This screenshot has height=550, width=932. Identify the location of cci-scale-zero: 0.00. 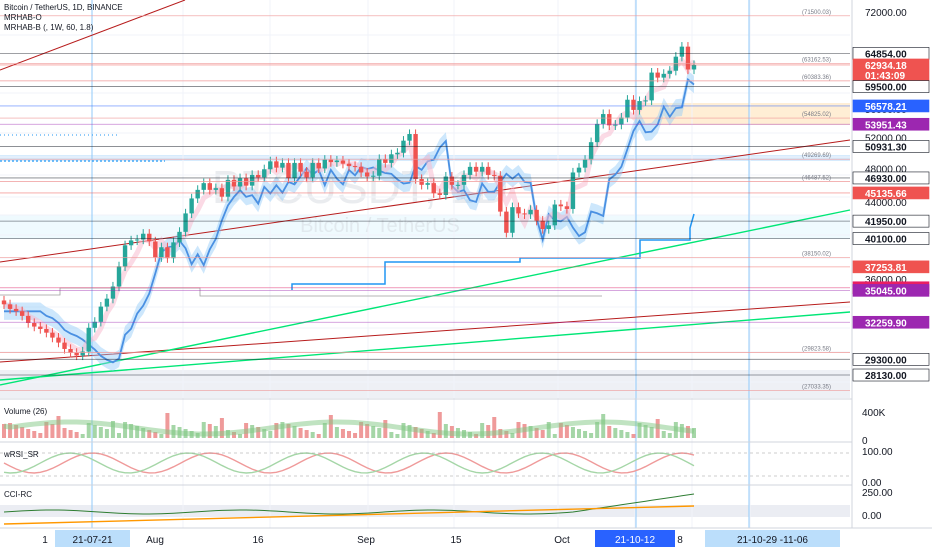
(872, 516).